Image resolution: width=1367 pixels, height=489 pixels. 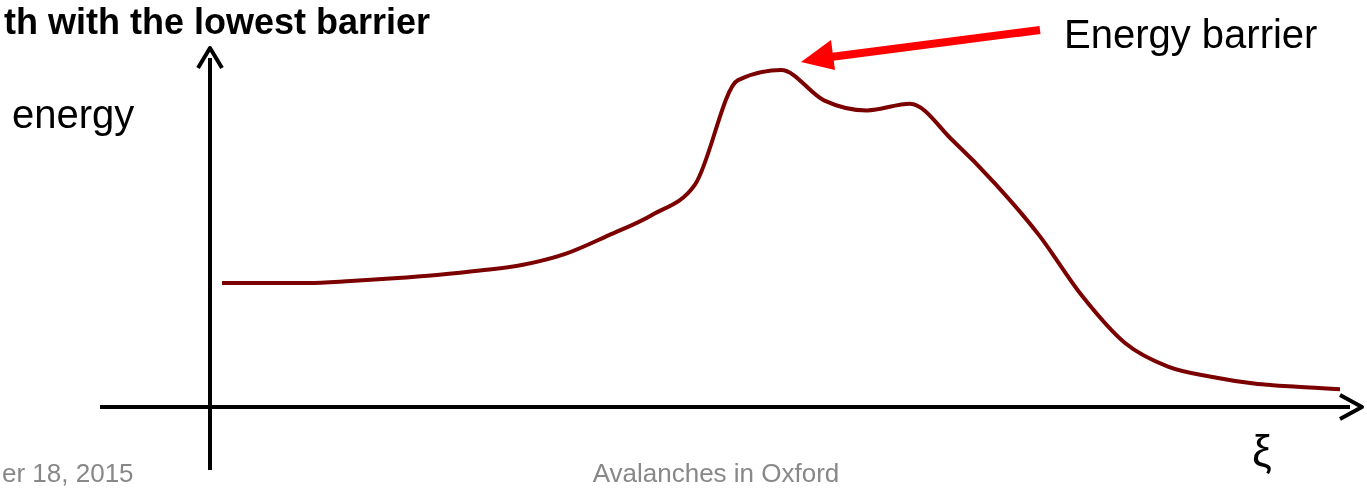 I want to click on x-axis-title: ξ, so click(x=1262, y=450).